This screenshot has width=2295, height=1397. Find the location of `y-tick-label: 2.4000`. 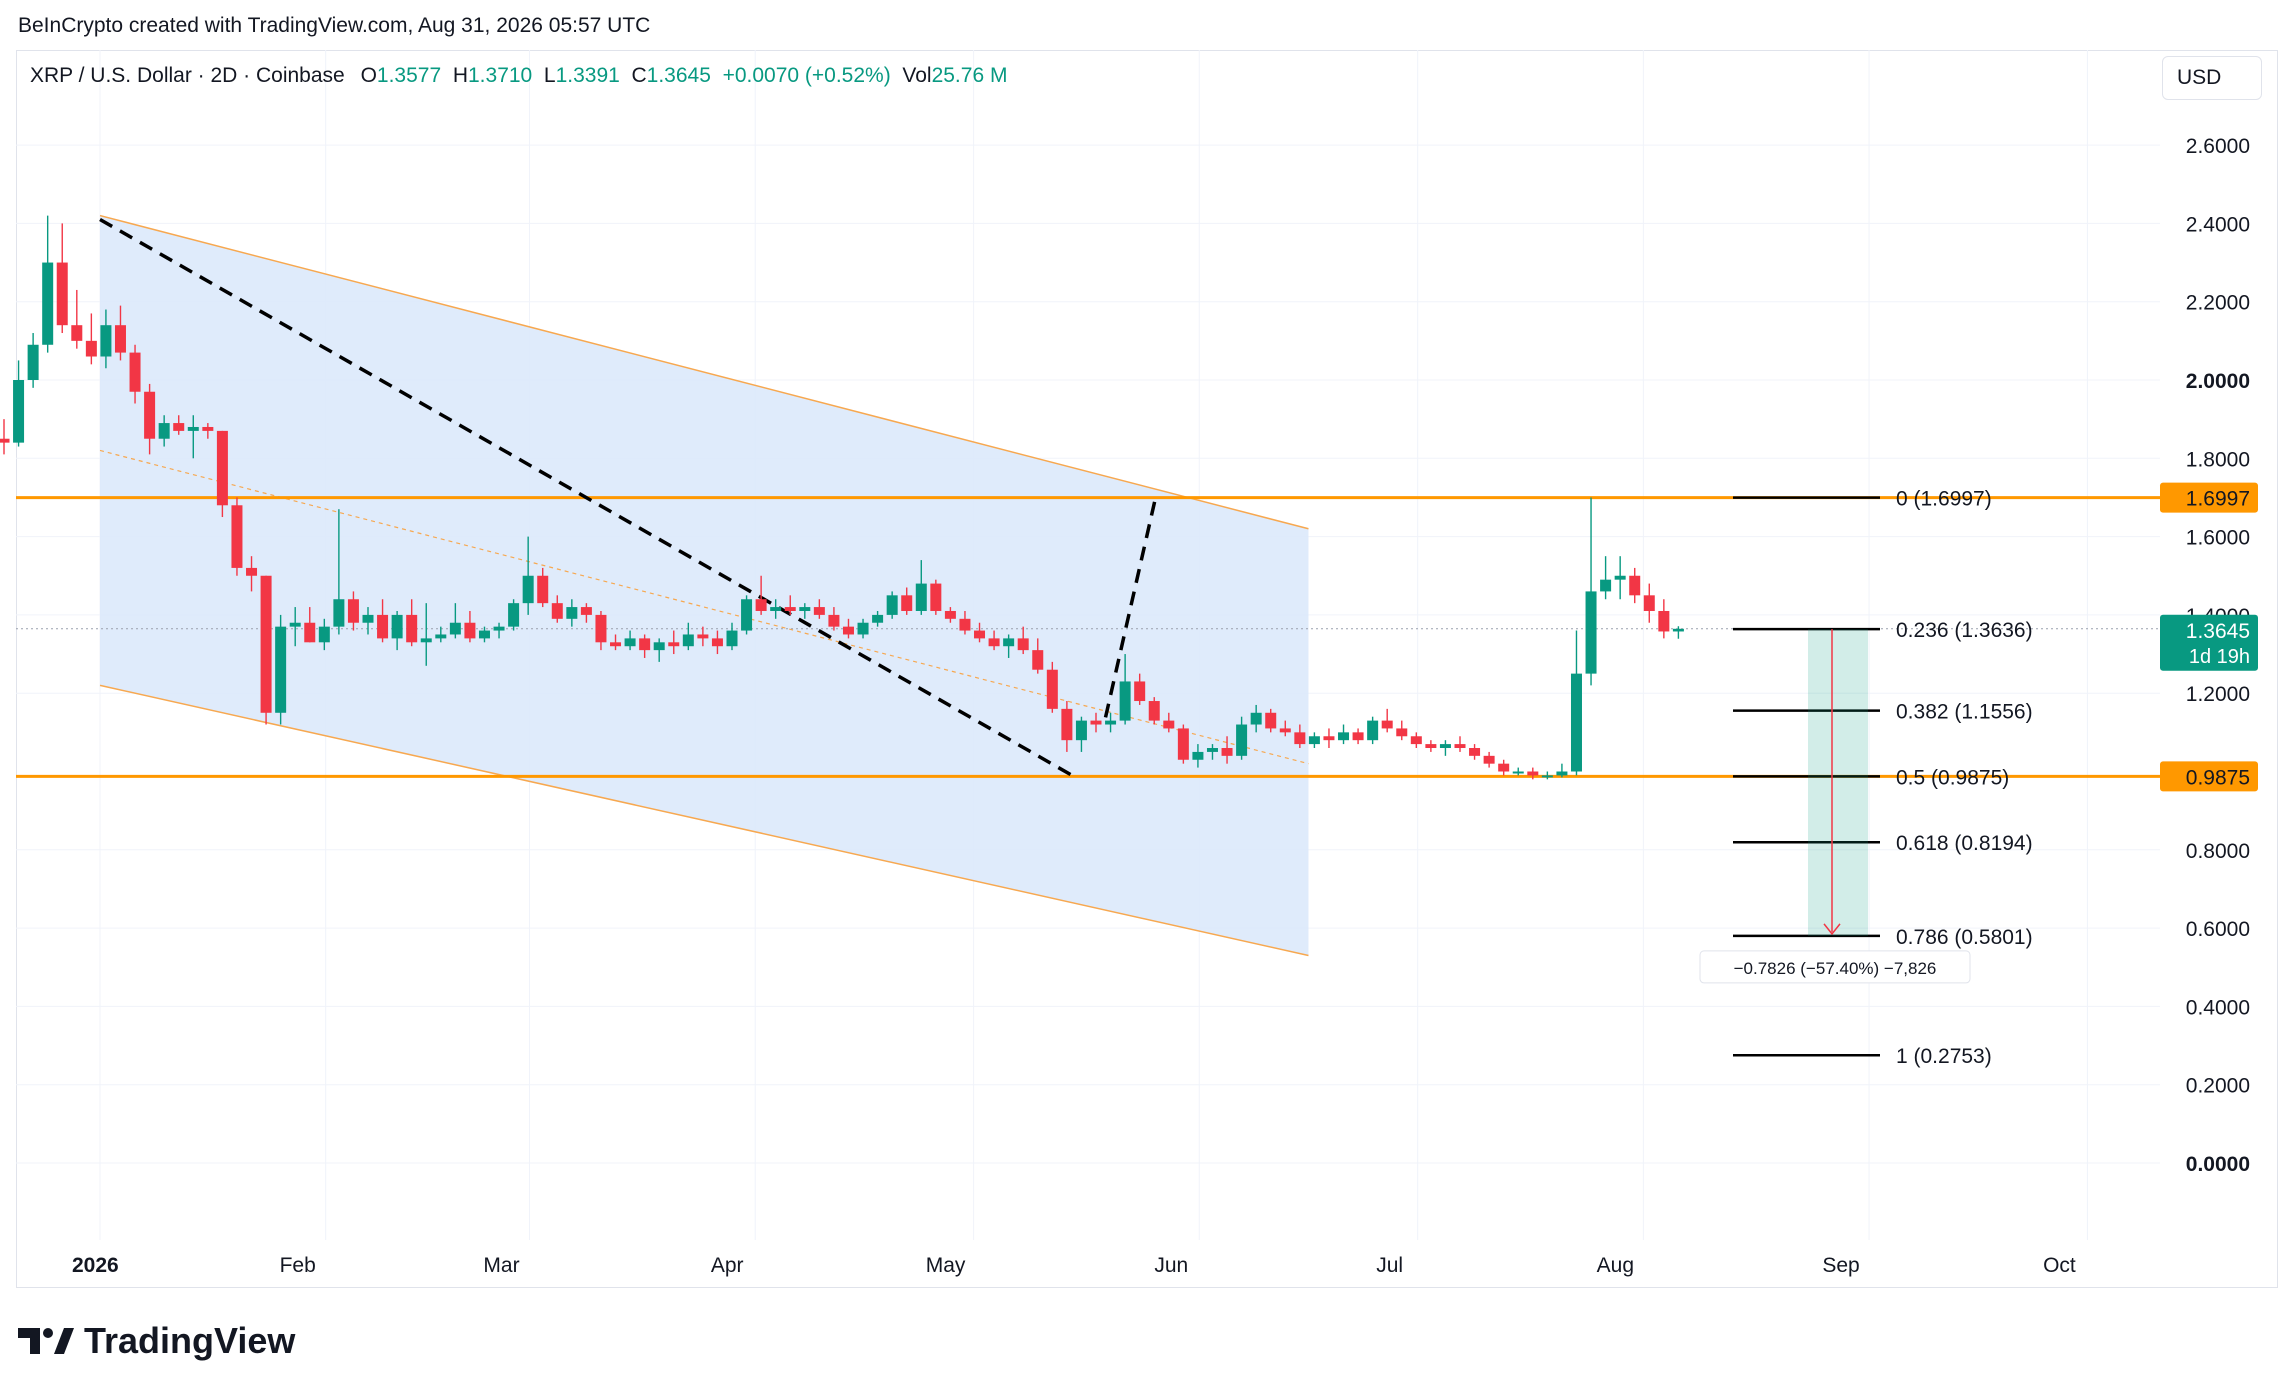

y-tick-label: 2.4000 is located at coordinates (2218, 224).